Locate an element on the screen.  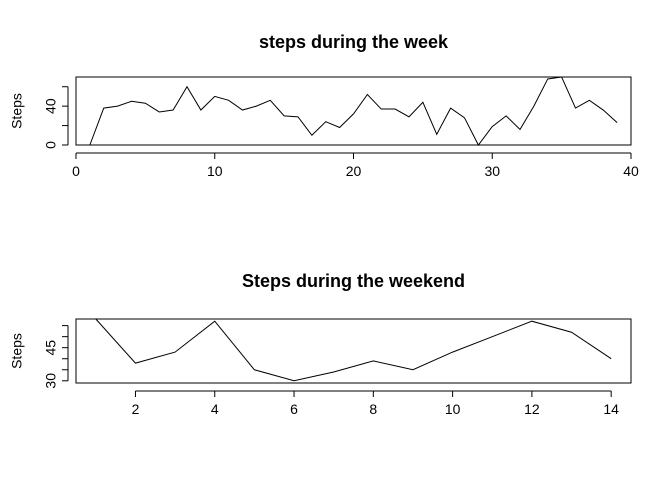
x-tick-label: 2 is located at coordinates (136, 409).